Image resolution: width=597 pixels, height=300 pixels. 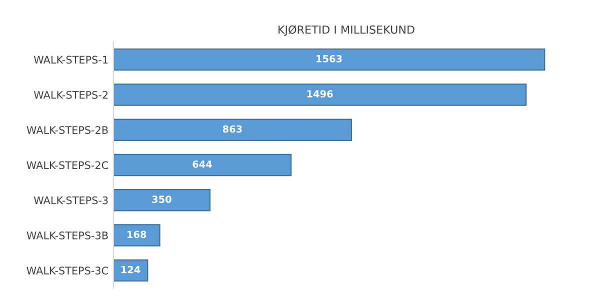 I want to click on y-tick-label: WALK-STEPS-3, so click(x=71, y=200).